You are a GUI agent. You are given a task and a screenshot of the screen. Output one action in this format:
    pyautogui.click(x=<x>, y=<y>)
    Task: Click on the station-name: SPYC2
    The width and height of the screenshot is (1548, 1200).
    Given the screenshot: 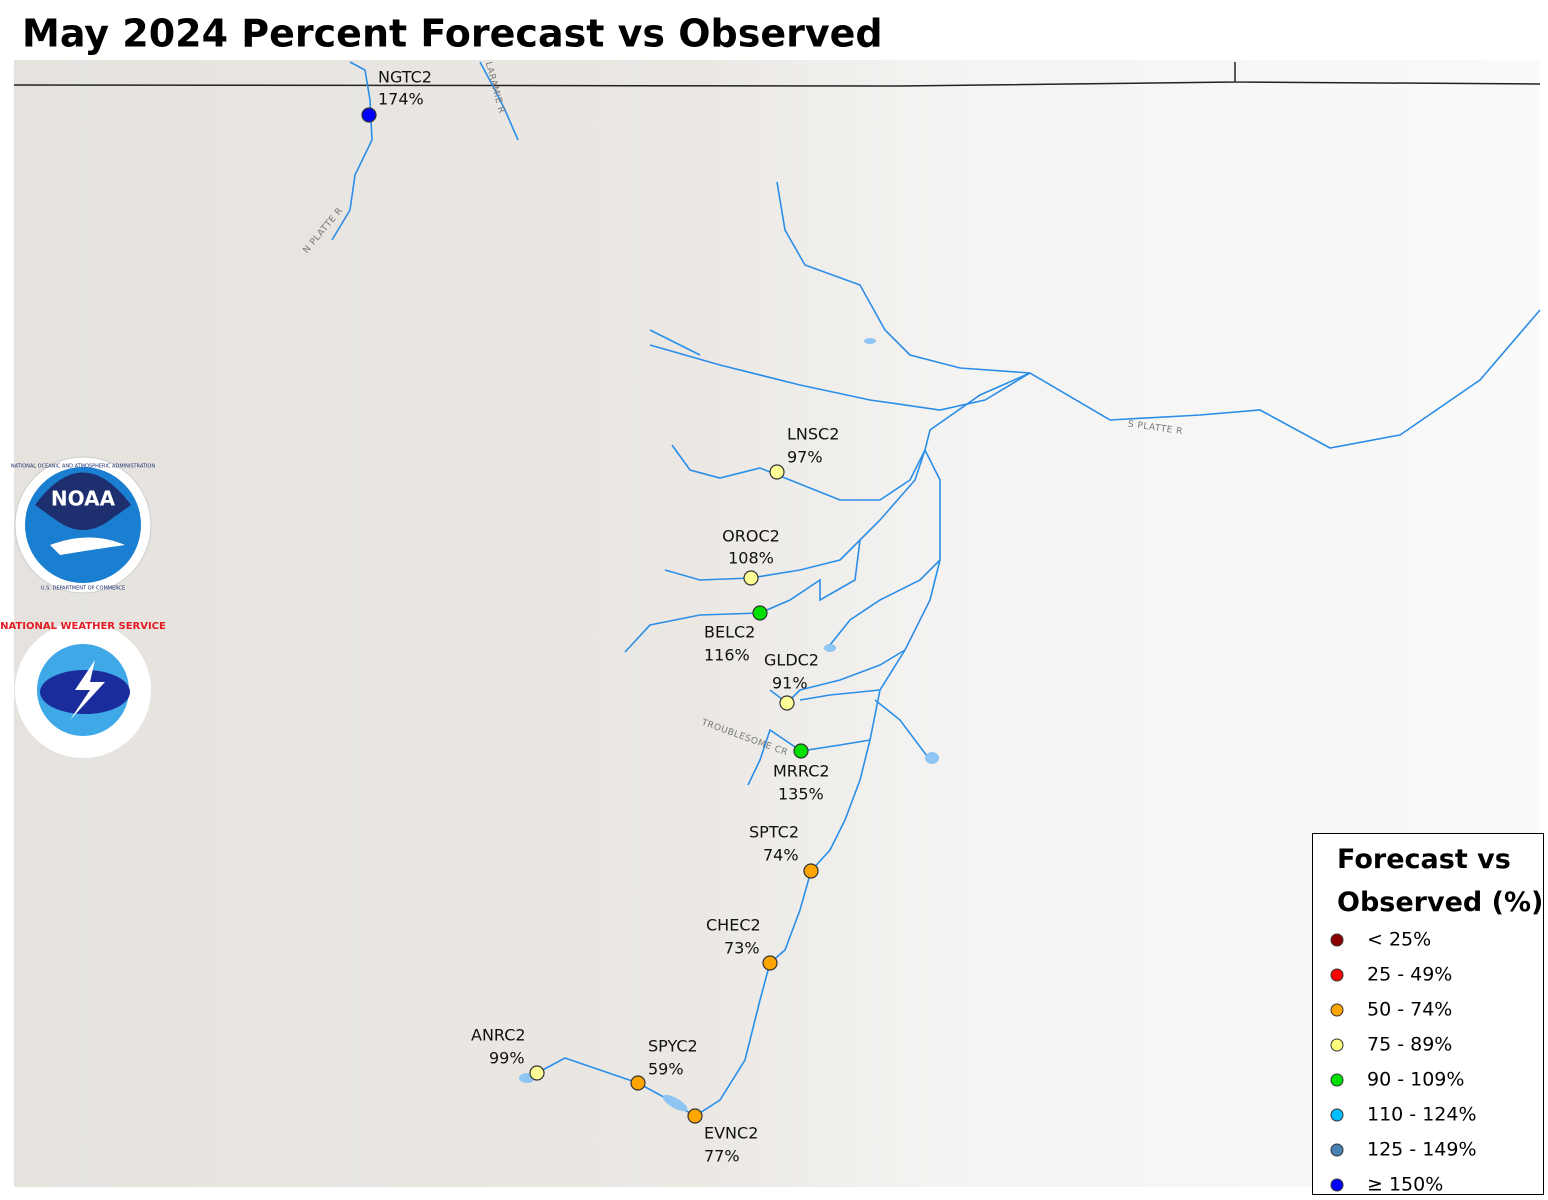 What is the action you would take?
    pyautogui.click(x=673, y=1046)
    